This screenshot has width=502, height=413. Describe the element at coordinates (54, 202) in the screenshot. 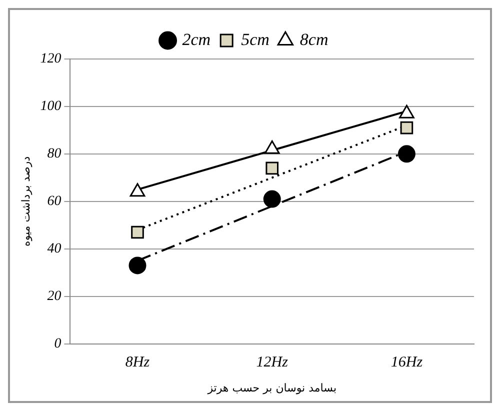

I see `y-tick-label: 60` at that location.